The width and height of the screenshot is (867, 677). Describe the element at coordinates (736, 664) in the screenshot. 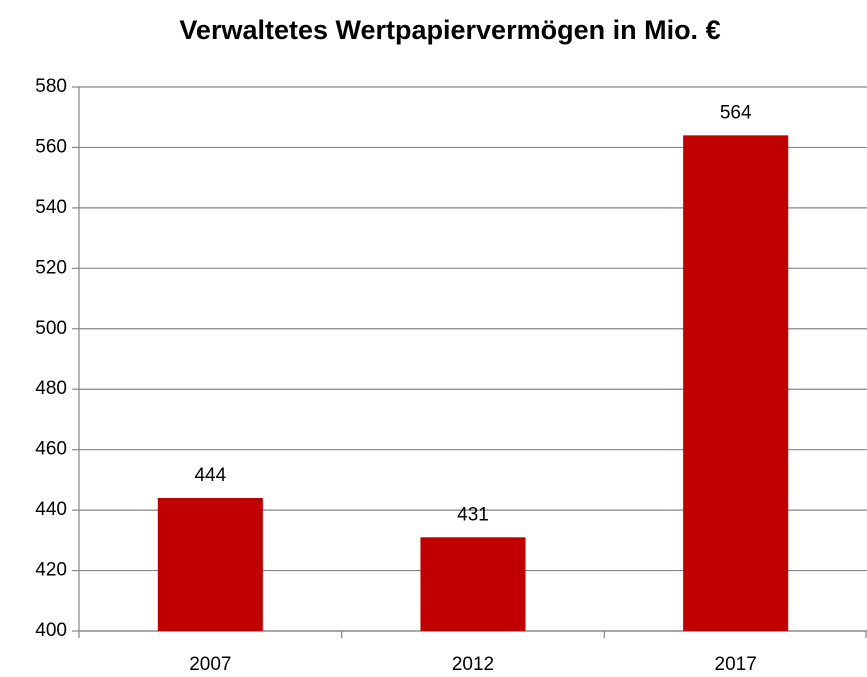

I see `x-tick-label: 2017` at that location.